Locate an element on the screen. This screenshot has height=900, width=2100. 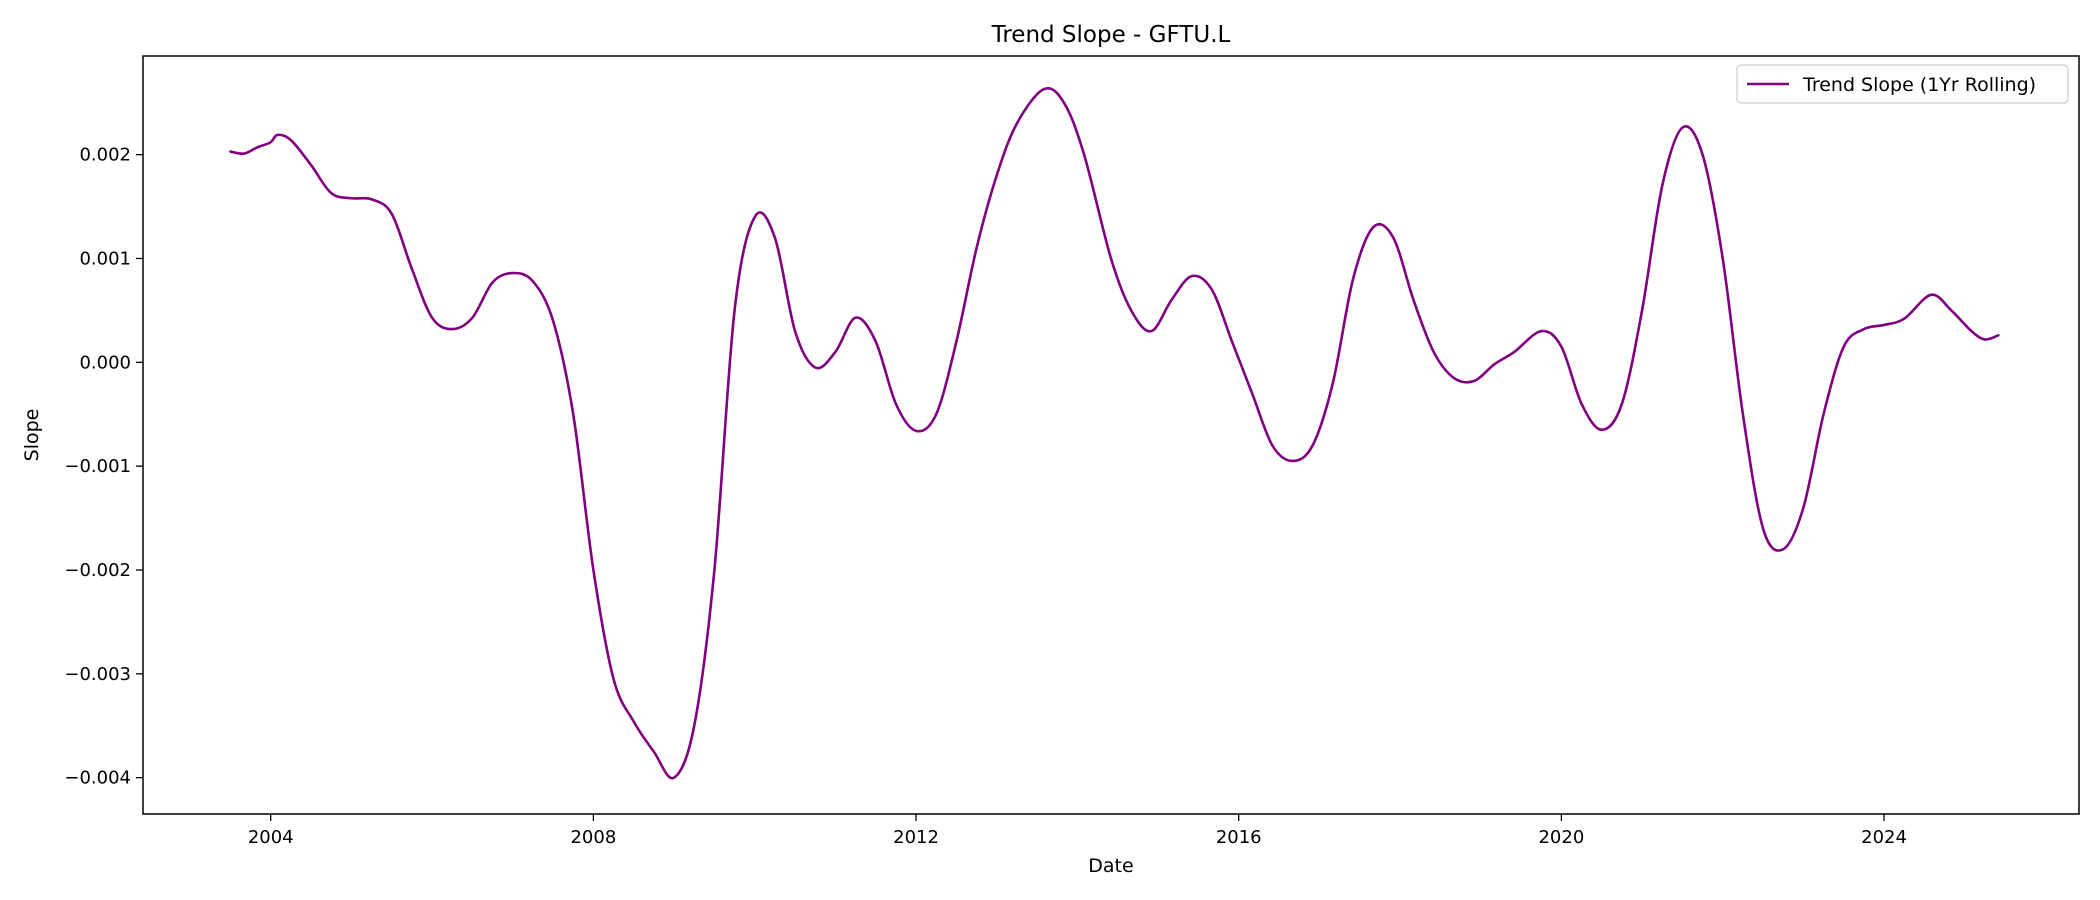
x-tick-label: 2008 is located at coordinates (593, 837).